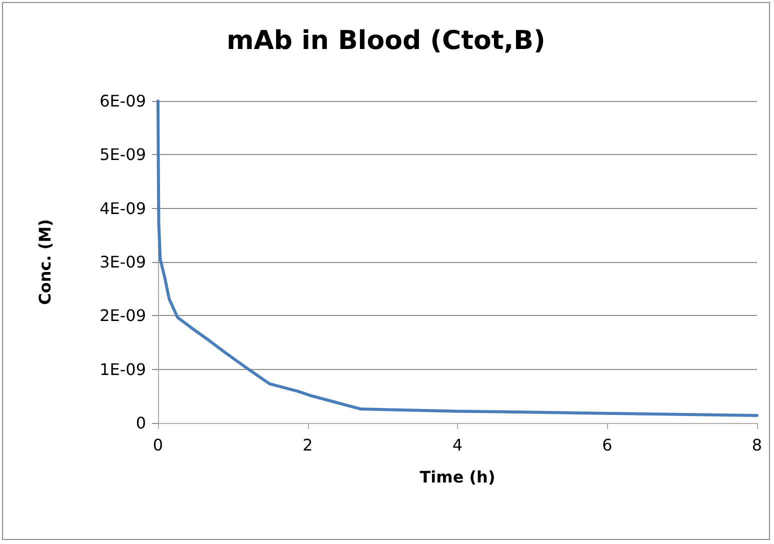  Describe the element at coordinates (123, 369) in the screenshot. I see `y-tick-label: 1E-09` at that location.